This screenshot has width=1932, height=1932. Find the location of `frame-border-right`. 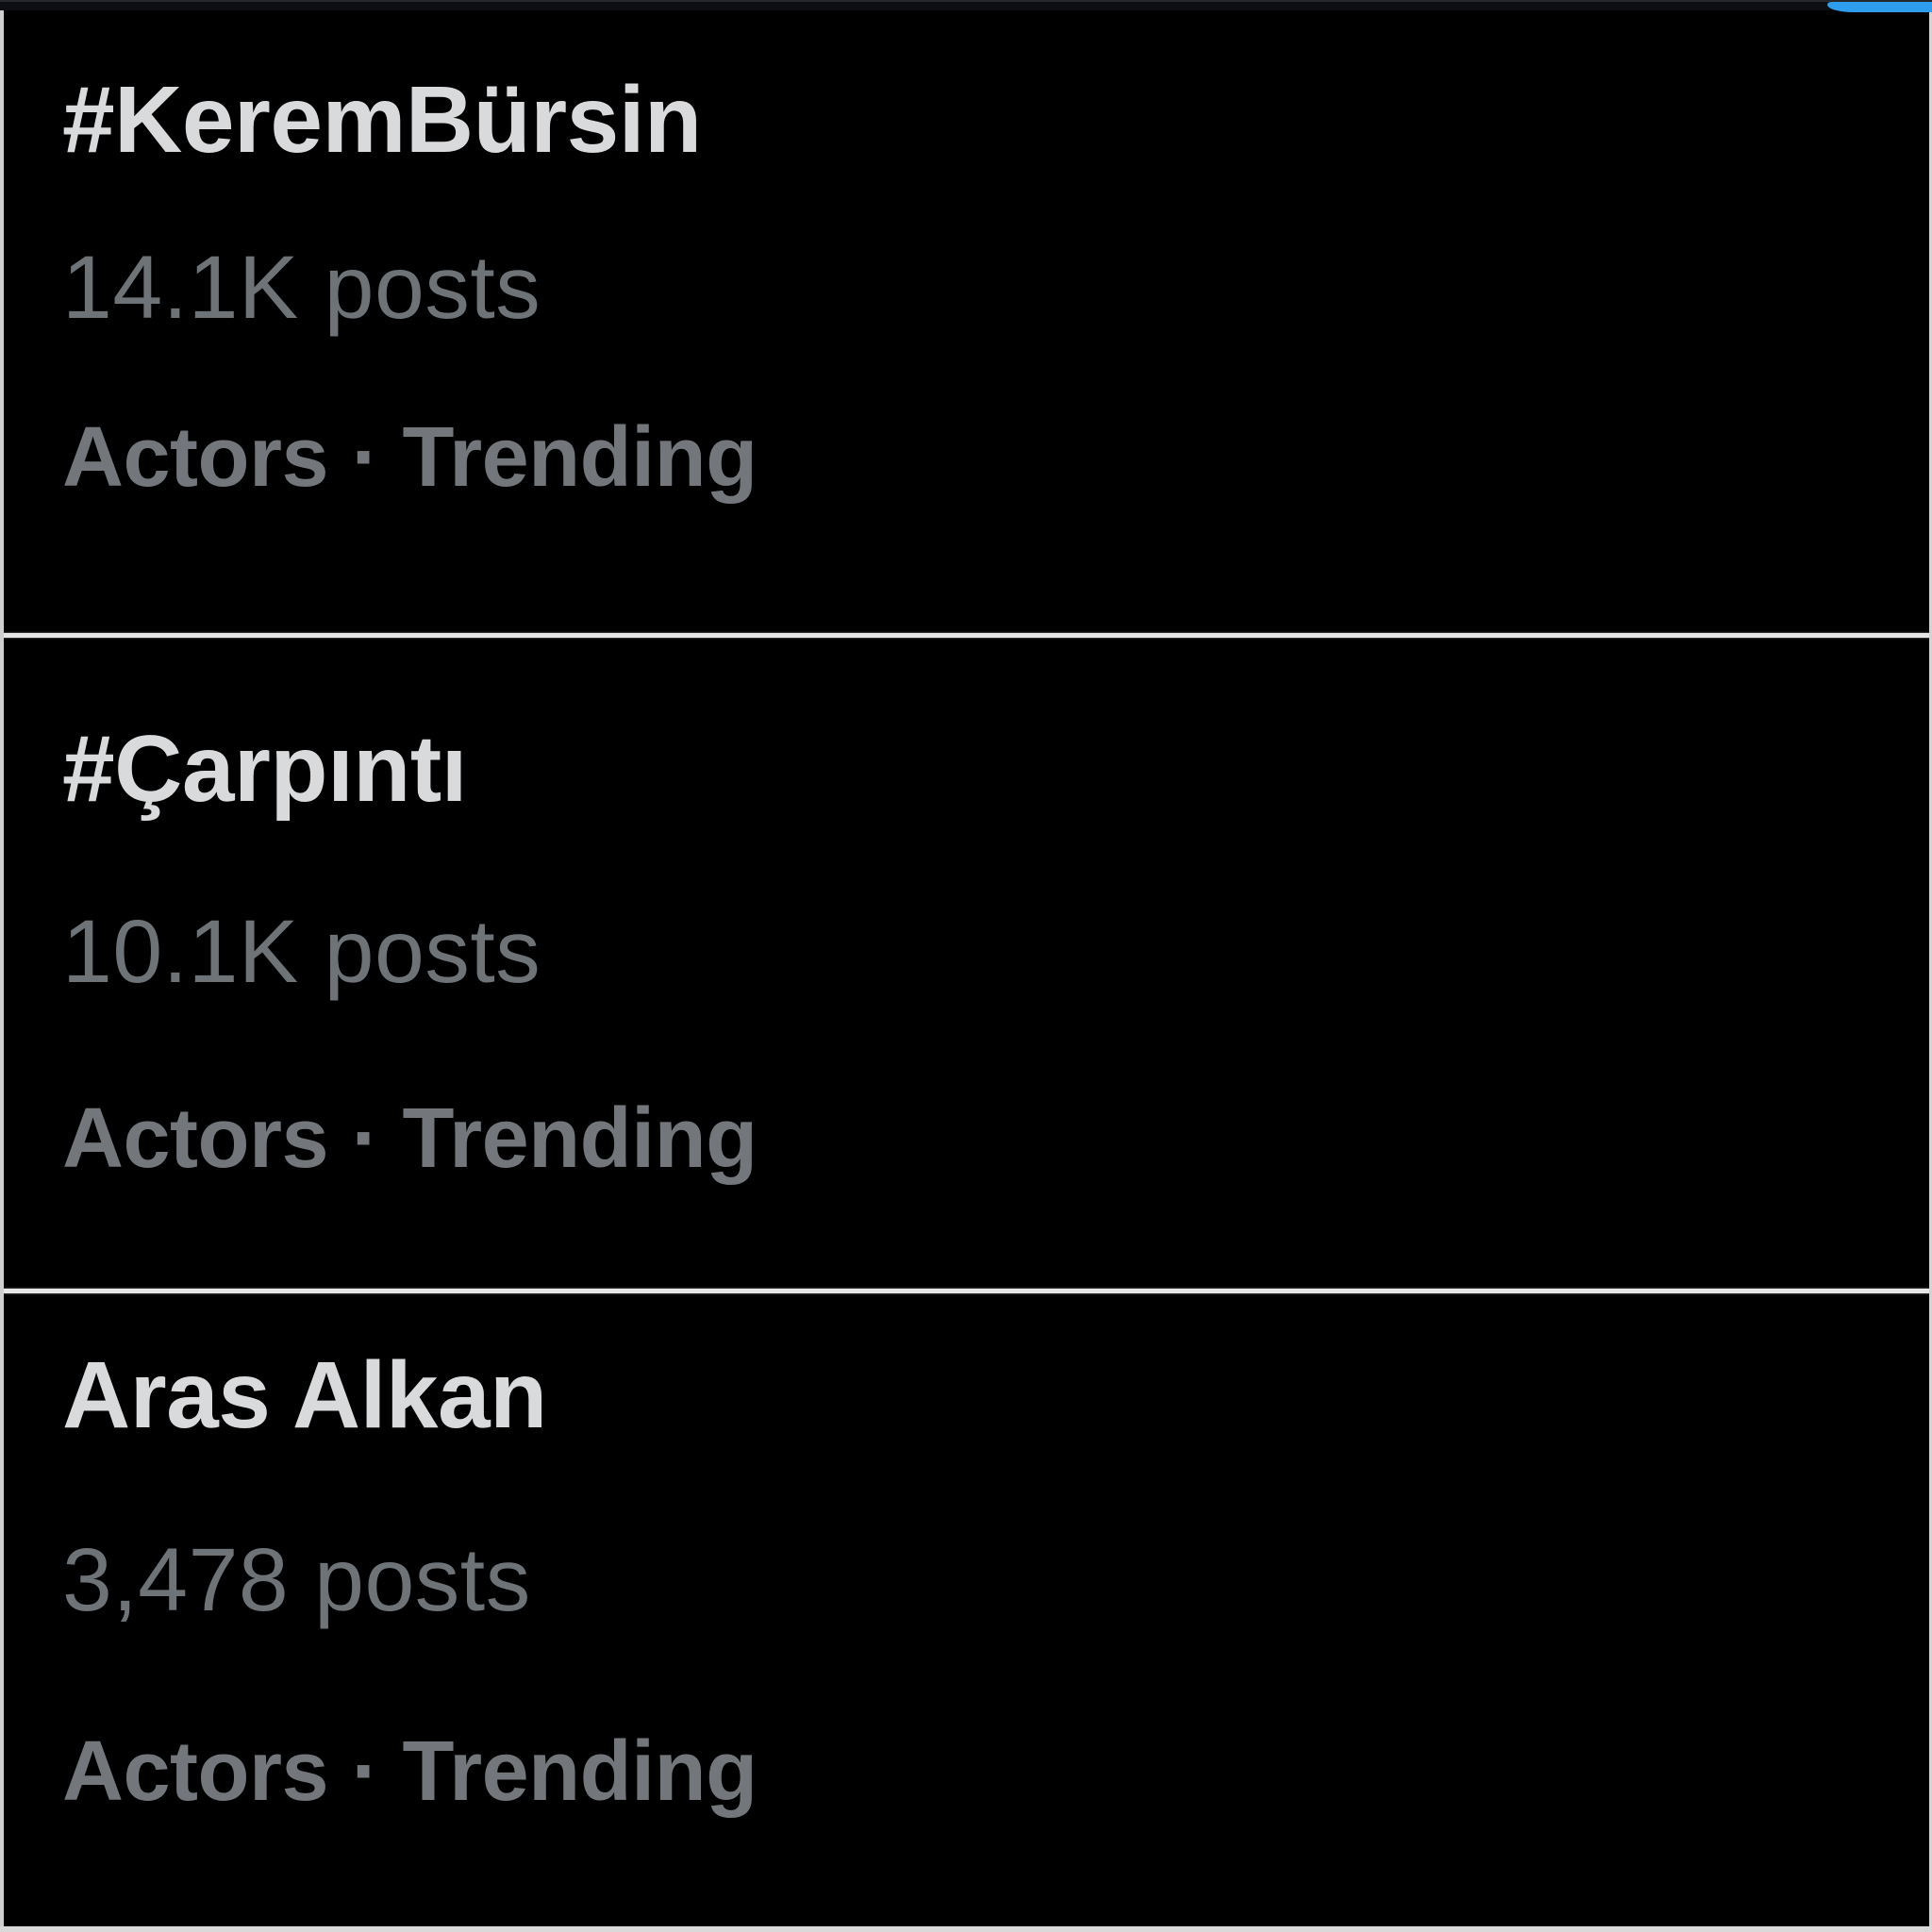

frame-border-right is located at coordinates (1931, 971).